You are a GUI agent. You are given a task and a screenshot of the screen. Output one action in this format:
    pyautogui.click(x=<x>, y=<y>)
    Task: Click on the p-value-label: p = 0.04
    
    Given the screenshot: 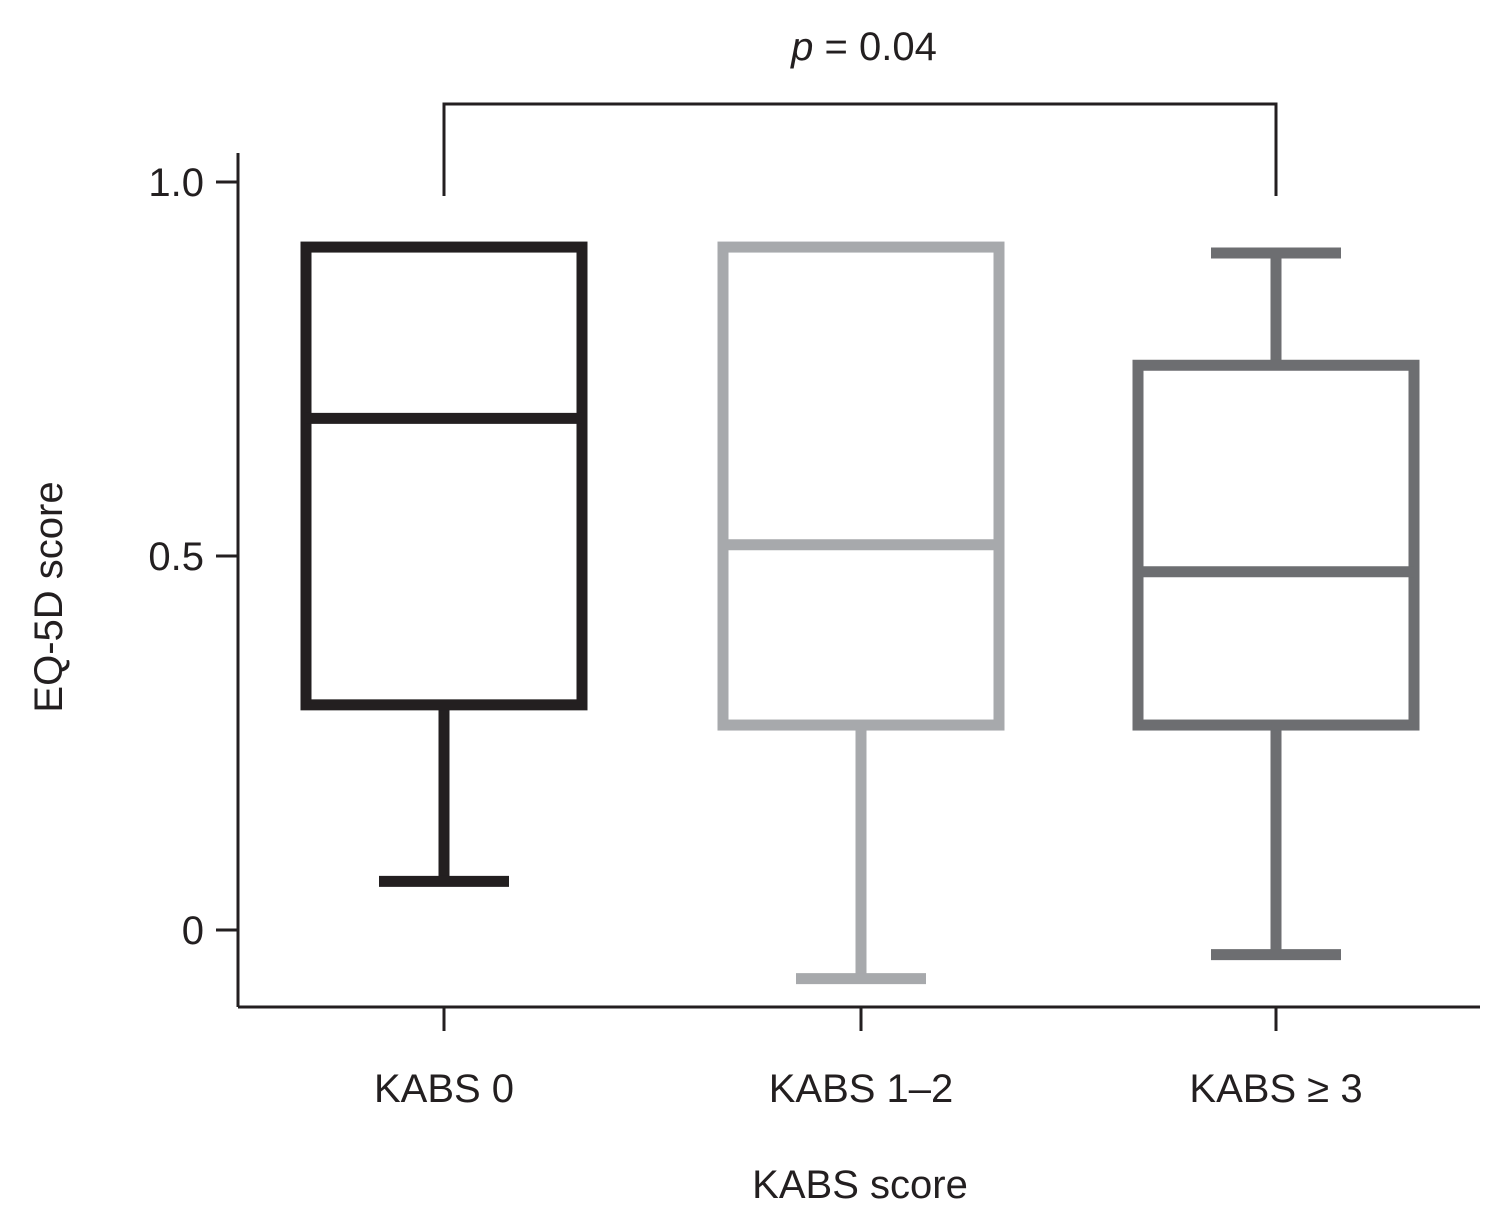 What is the action you would take?
    pyautogui.click(x=863, y=47)
    